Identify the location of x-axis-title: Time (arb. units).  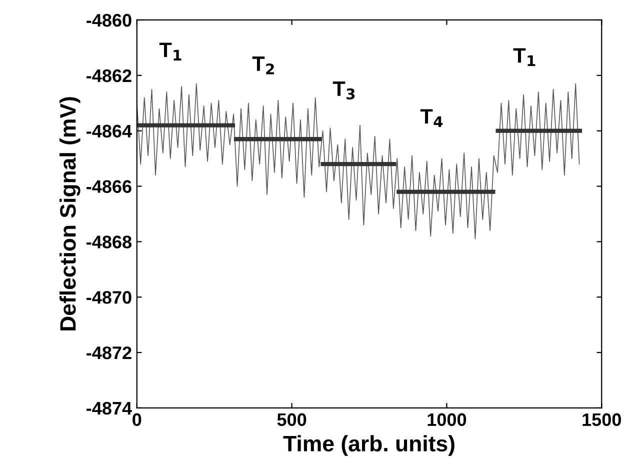
(368, 445).